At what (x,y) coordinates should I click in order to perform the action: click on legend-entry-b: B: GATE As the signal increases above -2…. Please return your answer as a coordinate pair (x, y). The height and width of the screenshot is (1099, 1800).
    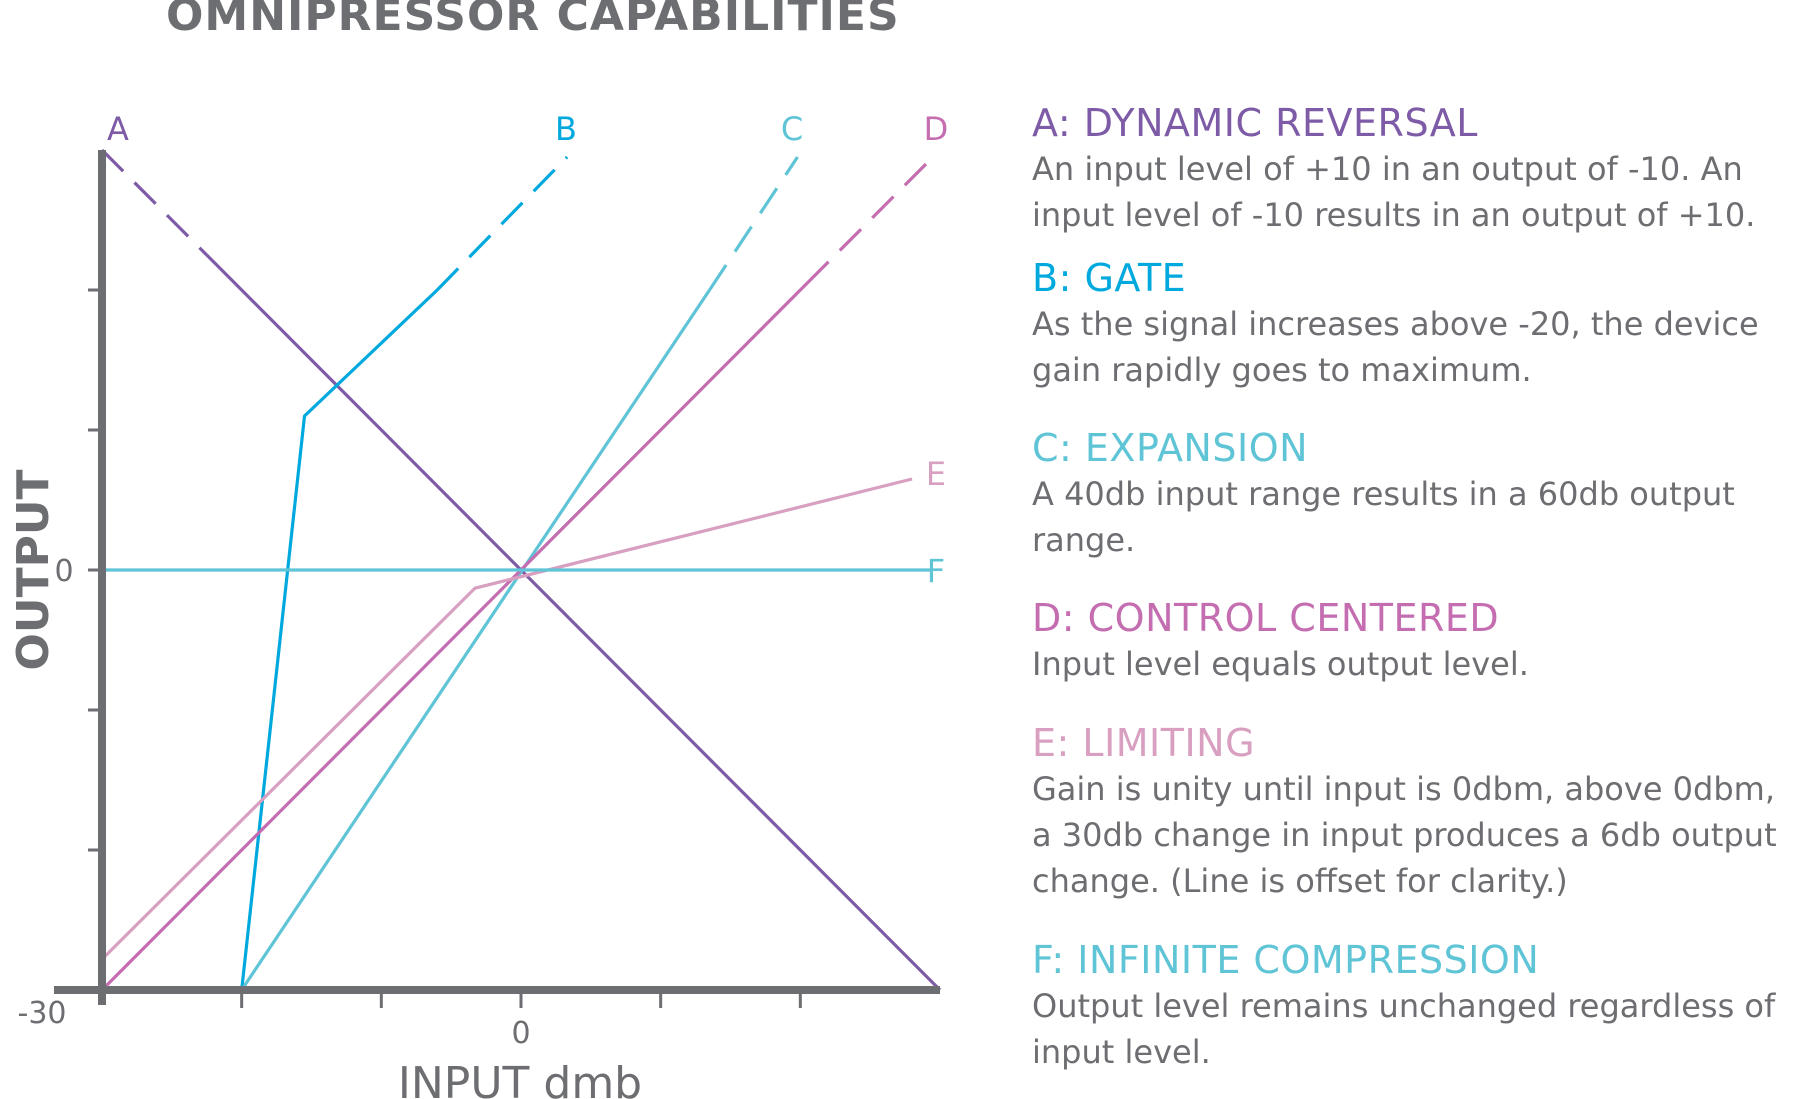
    Looking at the image, I should click on (1416, 324).